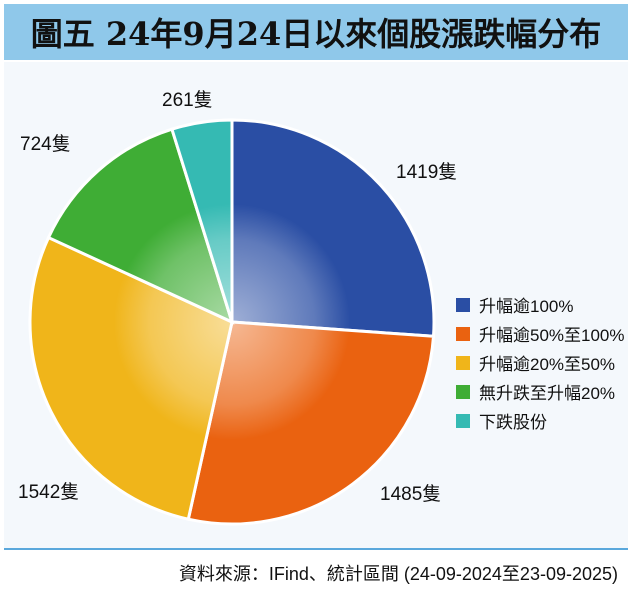  What do you see at coordinates (547, 393) in the screenshot?
I see `legend-label: 無升跌至升幅20%` at bounding box center [547, 393].